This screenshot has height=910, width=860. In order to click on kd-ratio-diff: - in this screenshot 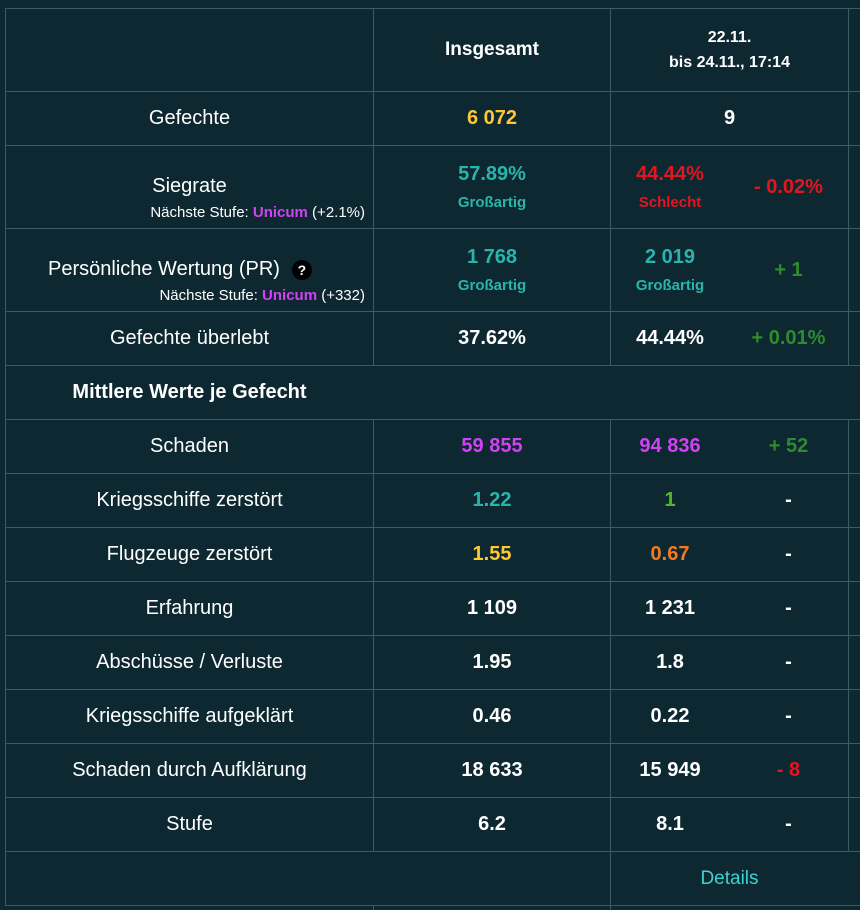, I will do `click(788, 662)`.